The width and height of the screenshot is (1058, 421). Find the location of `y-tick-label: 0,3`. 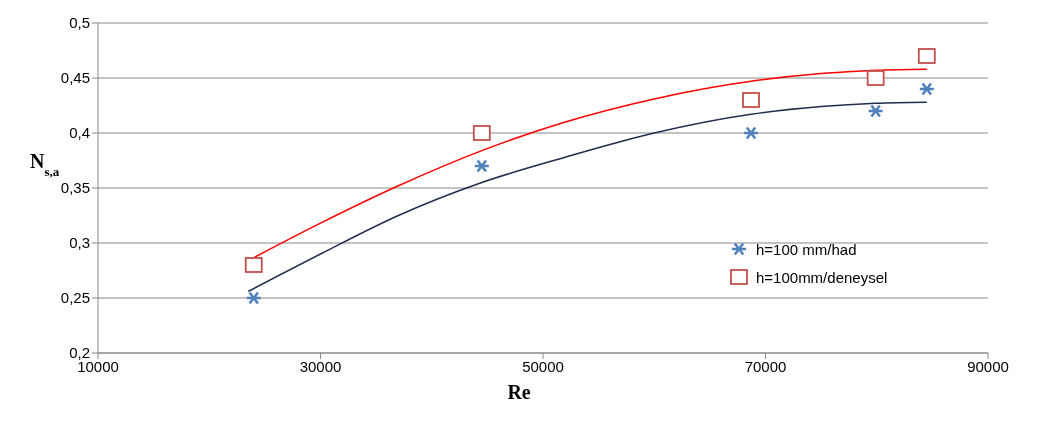

y-tick-label: 0,3 is located at coordinates (79, 243).